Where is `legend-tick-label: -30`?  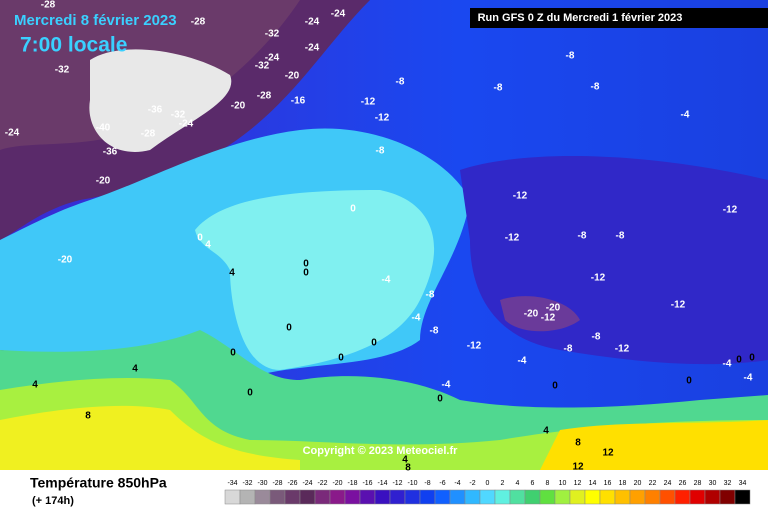
legend-tick-label: -30 is located at coordinates (262, 483).